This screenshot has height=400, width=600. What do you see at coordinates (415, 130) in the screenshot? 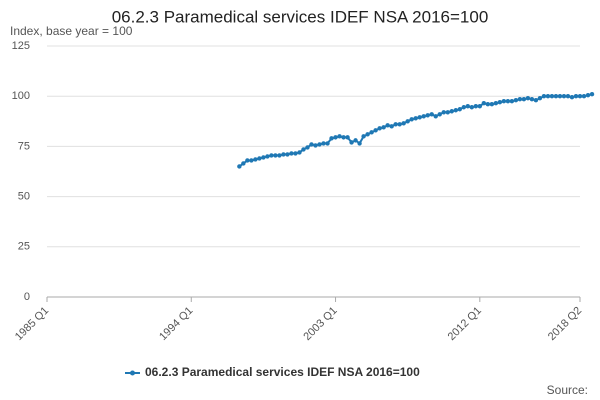
I see `series-line` at bounding box center [415, 130].